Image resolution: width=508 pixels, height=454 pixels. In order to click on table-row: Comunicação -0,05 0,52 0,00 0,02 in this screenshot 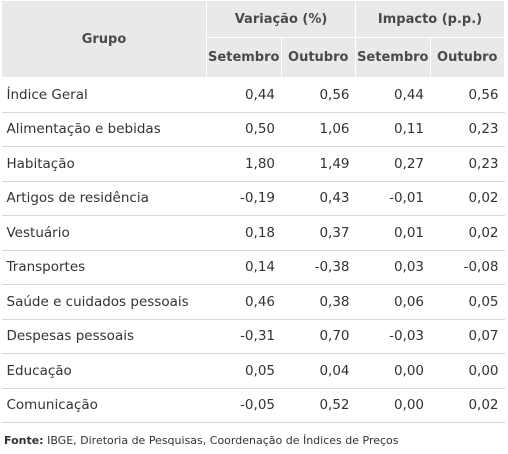, I will do `click(253, 405)`.